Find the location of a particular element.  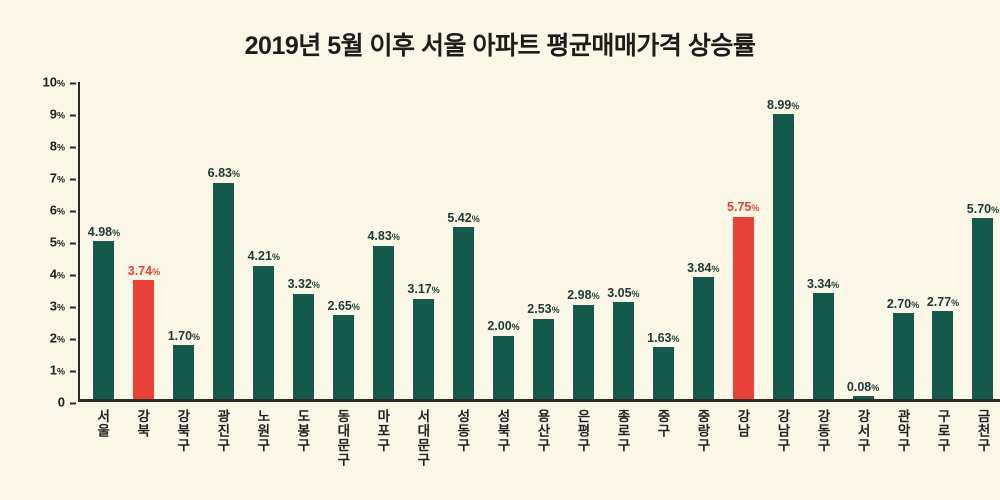

bar-column: 4.21% is located at coordinates (264, 240).